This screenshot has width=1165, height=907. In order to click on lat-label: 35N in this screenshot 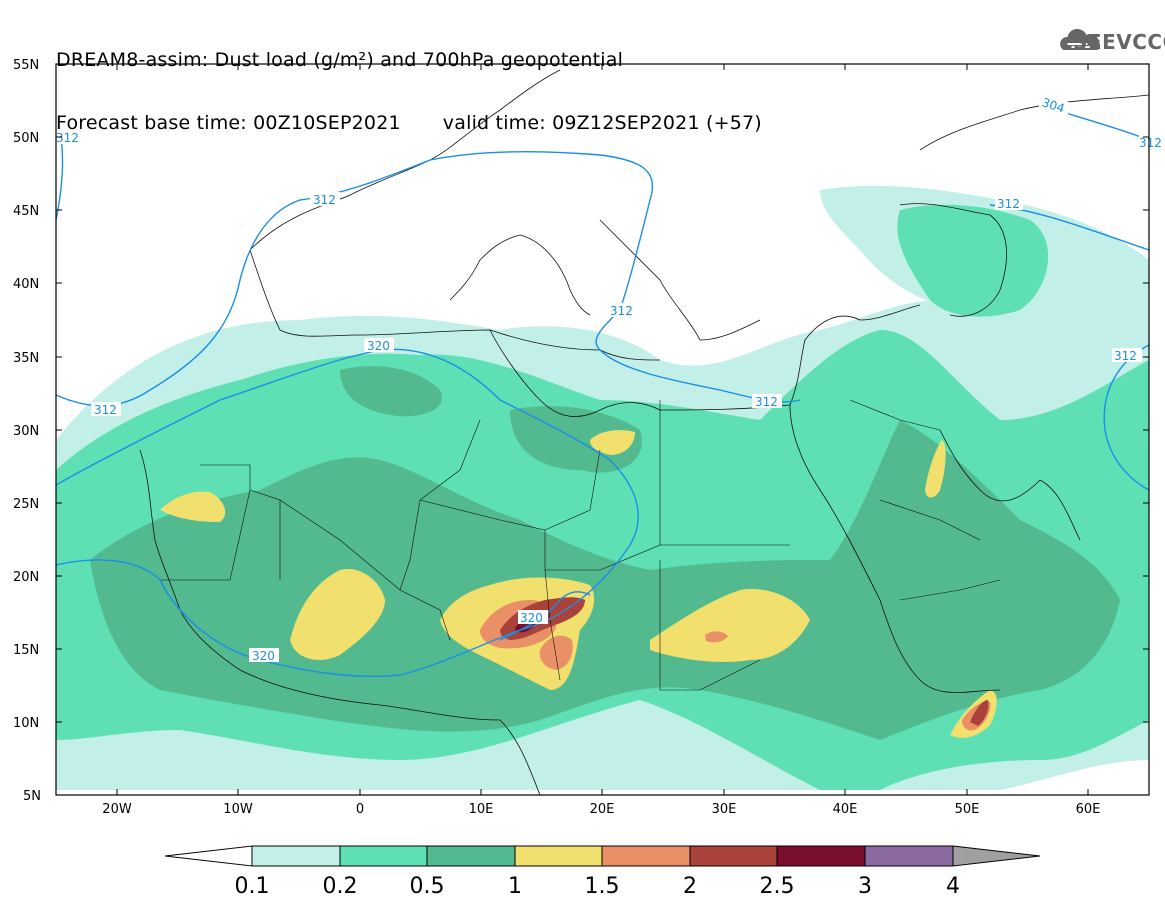, I will do `click(26, 358)`.